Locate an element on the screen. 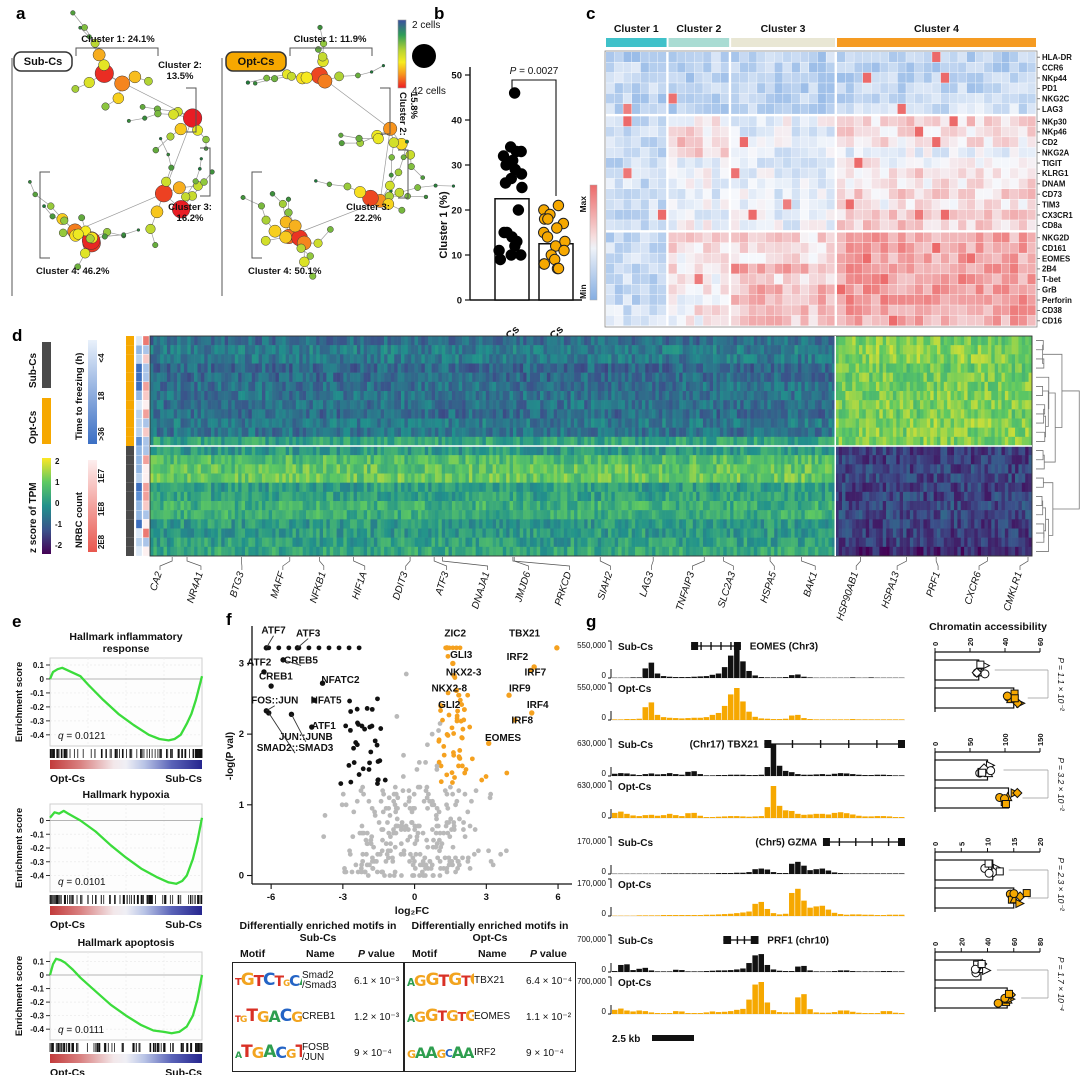 This screenshot has width=1080, height=1075. f-gene-label: IRF4 is located at coordinates (538, 705).